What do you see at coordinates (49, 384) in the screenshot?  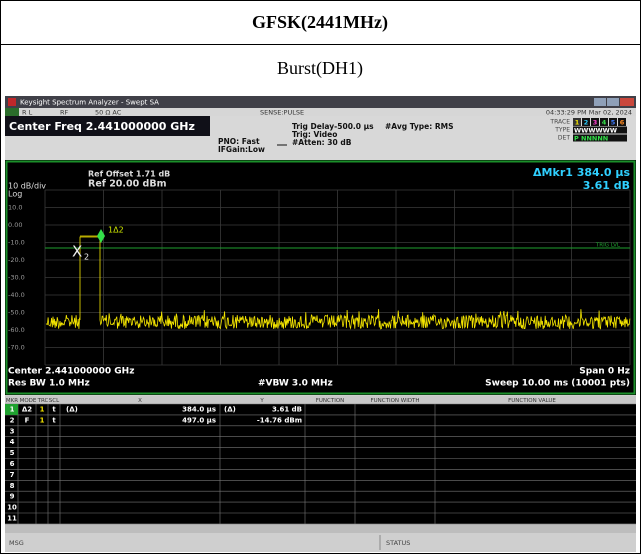 I see `footer-rbw: Res BW 1.0 MHz` at bounding box center [49, 384].